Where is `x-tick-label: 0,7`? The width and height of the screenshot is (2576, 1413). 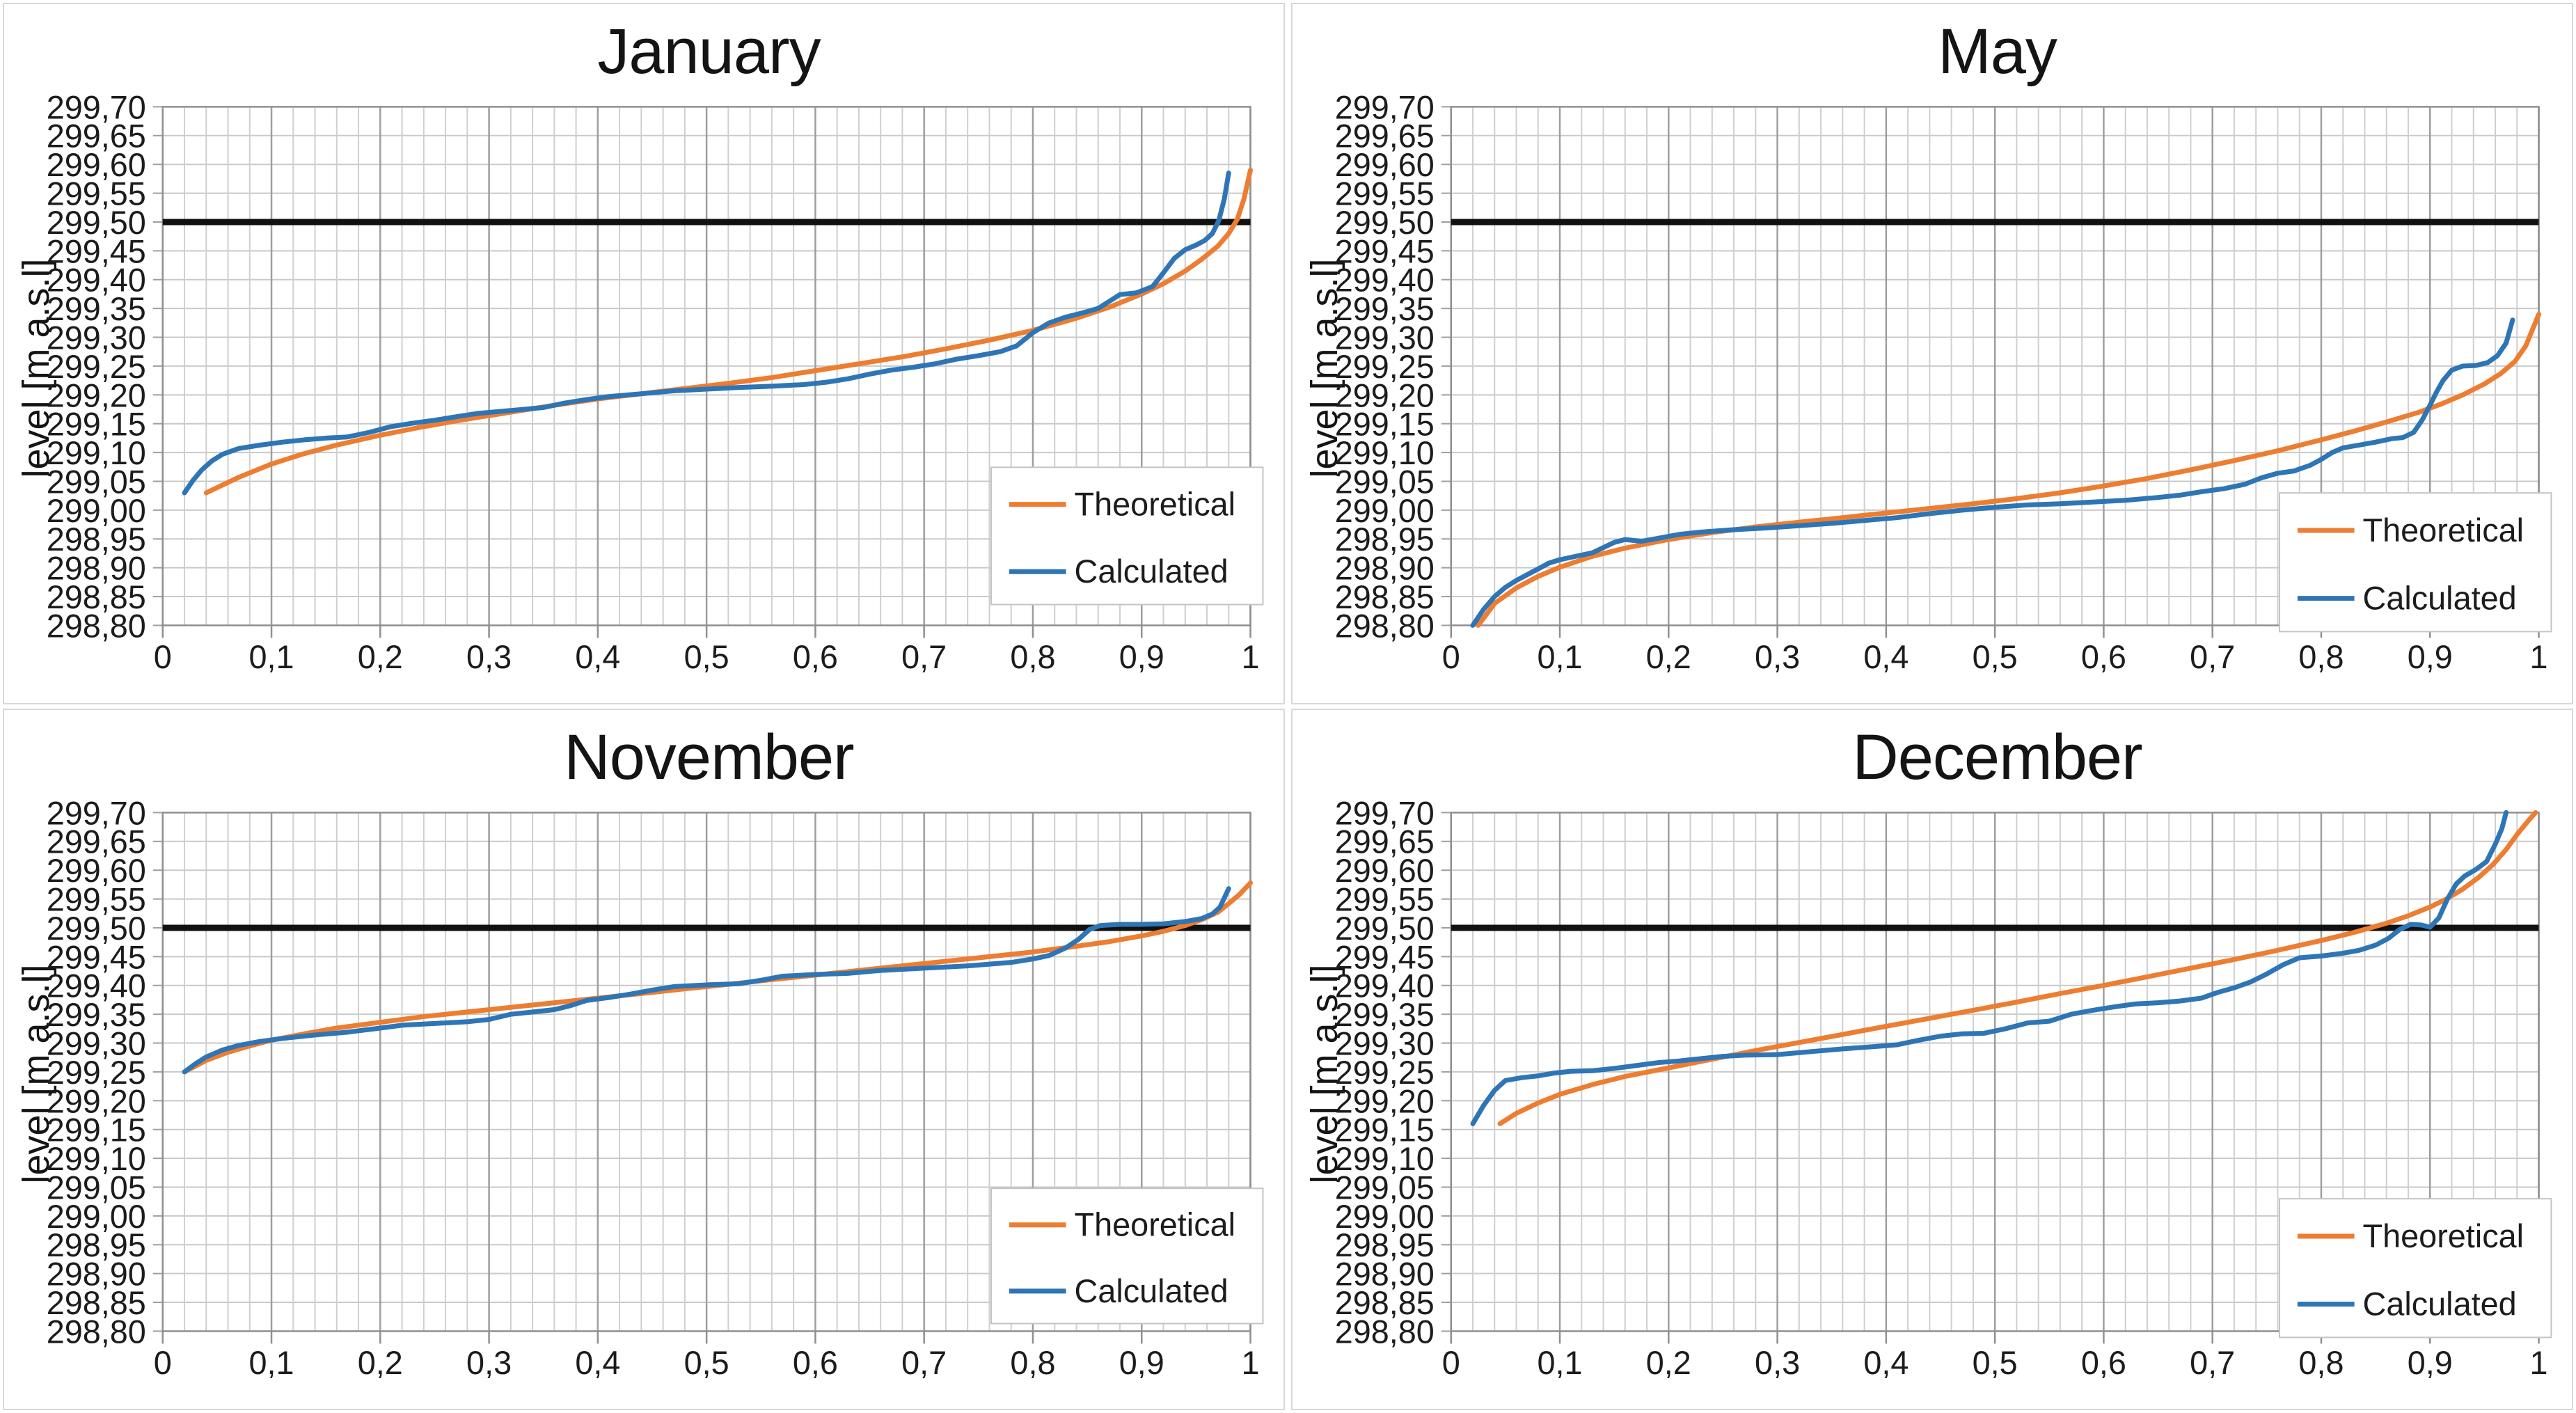
x-tick-label: 0,7 is located at coordinates (924, 657).